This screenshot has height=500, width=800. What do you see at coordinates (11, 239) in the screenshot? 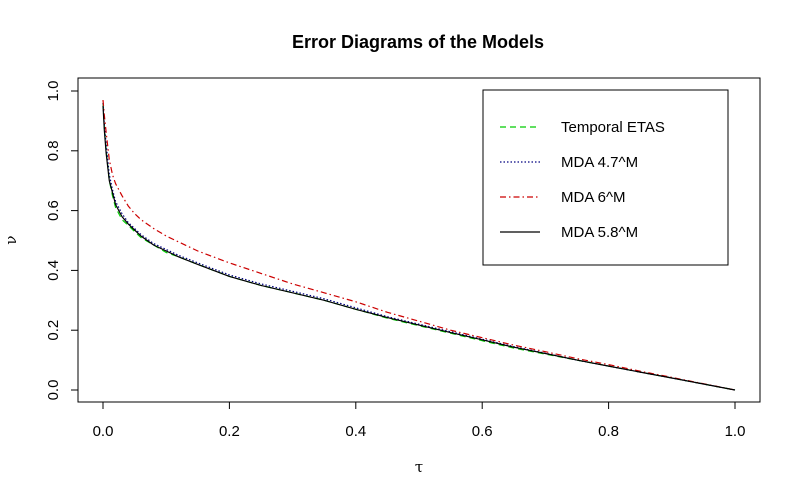
I see `y-axis-label: ν` at bounding box center [11, 239].